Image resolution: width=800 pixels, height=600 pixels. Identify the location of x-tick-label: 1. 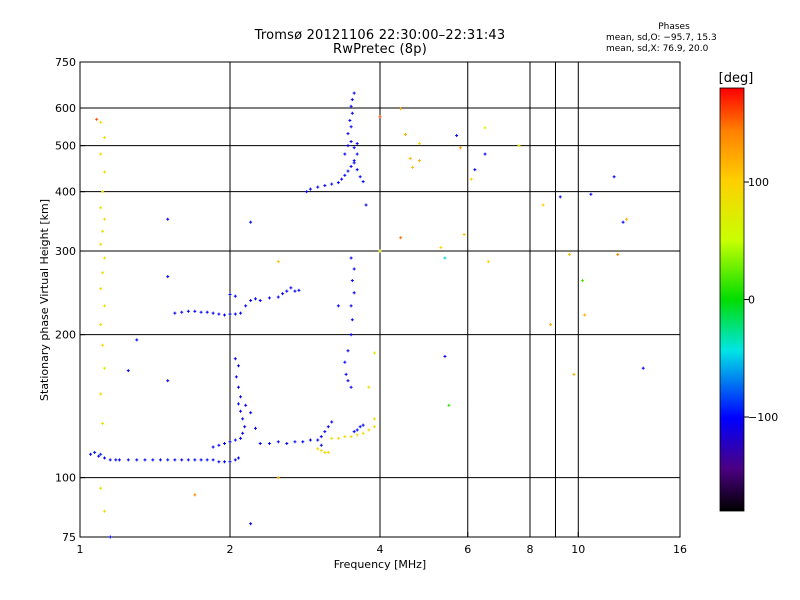
(80, 549).